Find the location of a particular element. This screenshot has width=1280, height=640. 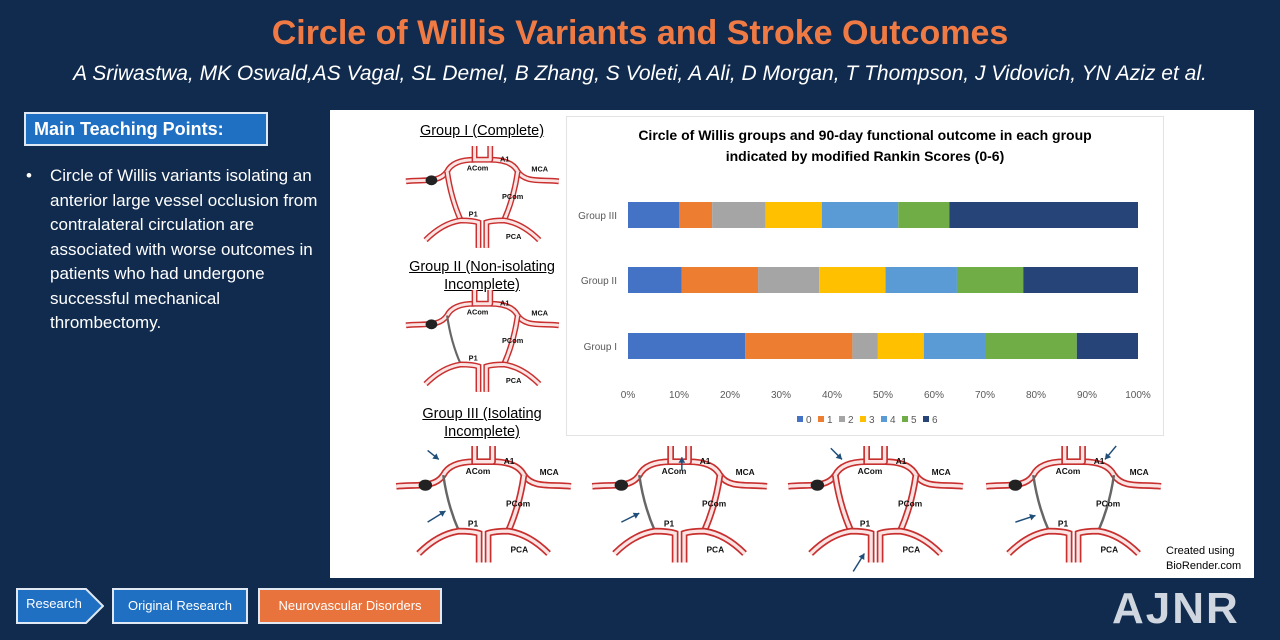

teaching-points-heading: Main Teaching Points: is located at coordinates (146, 129).